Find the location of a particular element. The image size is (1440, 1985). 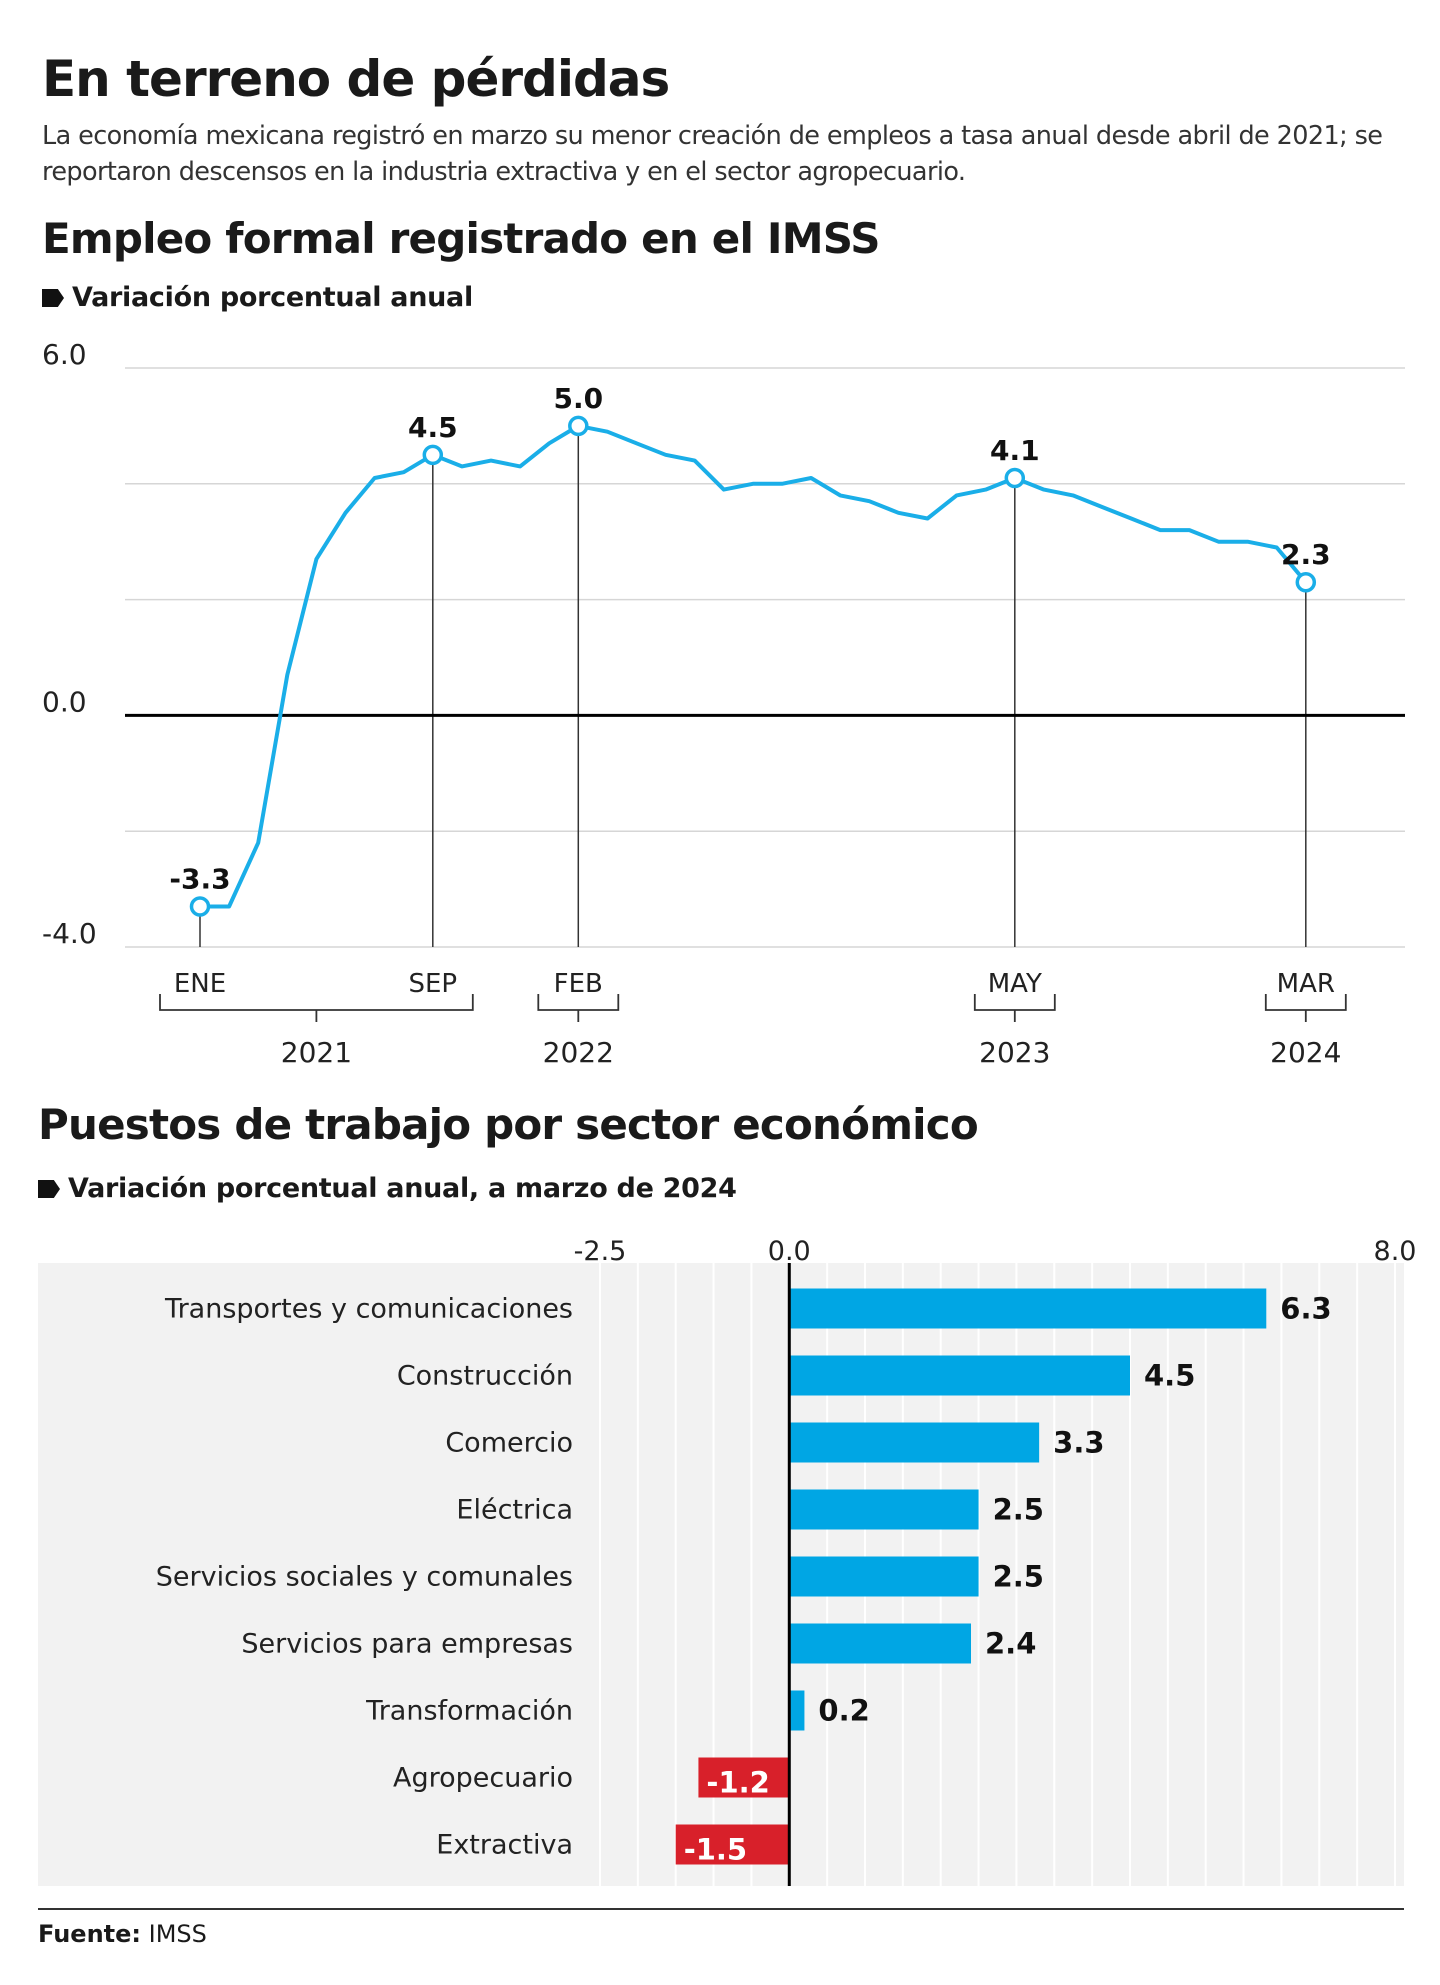

line-chart-subtitle-text: Variación porcentual anual is located at coordinates (272, 297).